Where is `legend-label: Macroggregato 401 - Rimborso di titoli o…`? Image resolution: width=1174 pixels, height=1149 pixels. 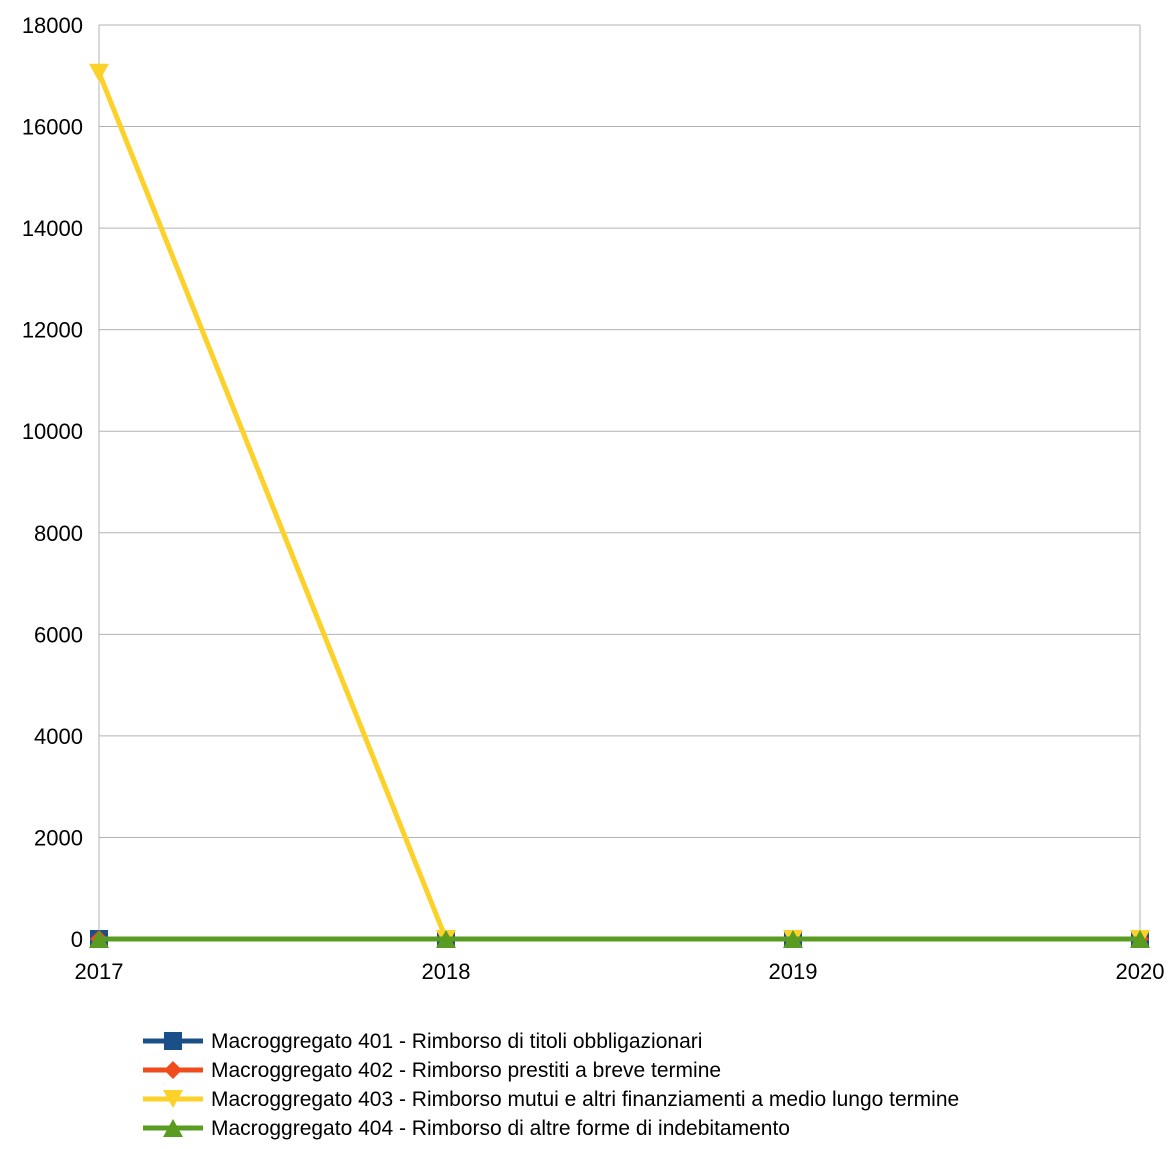
legend-label: Macroggregato 401 - Rimborso di titoli o… is located at coordinates (456, 1041).